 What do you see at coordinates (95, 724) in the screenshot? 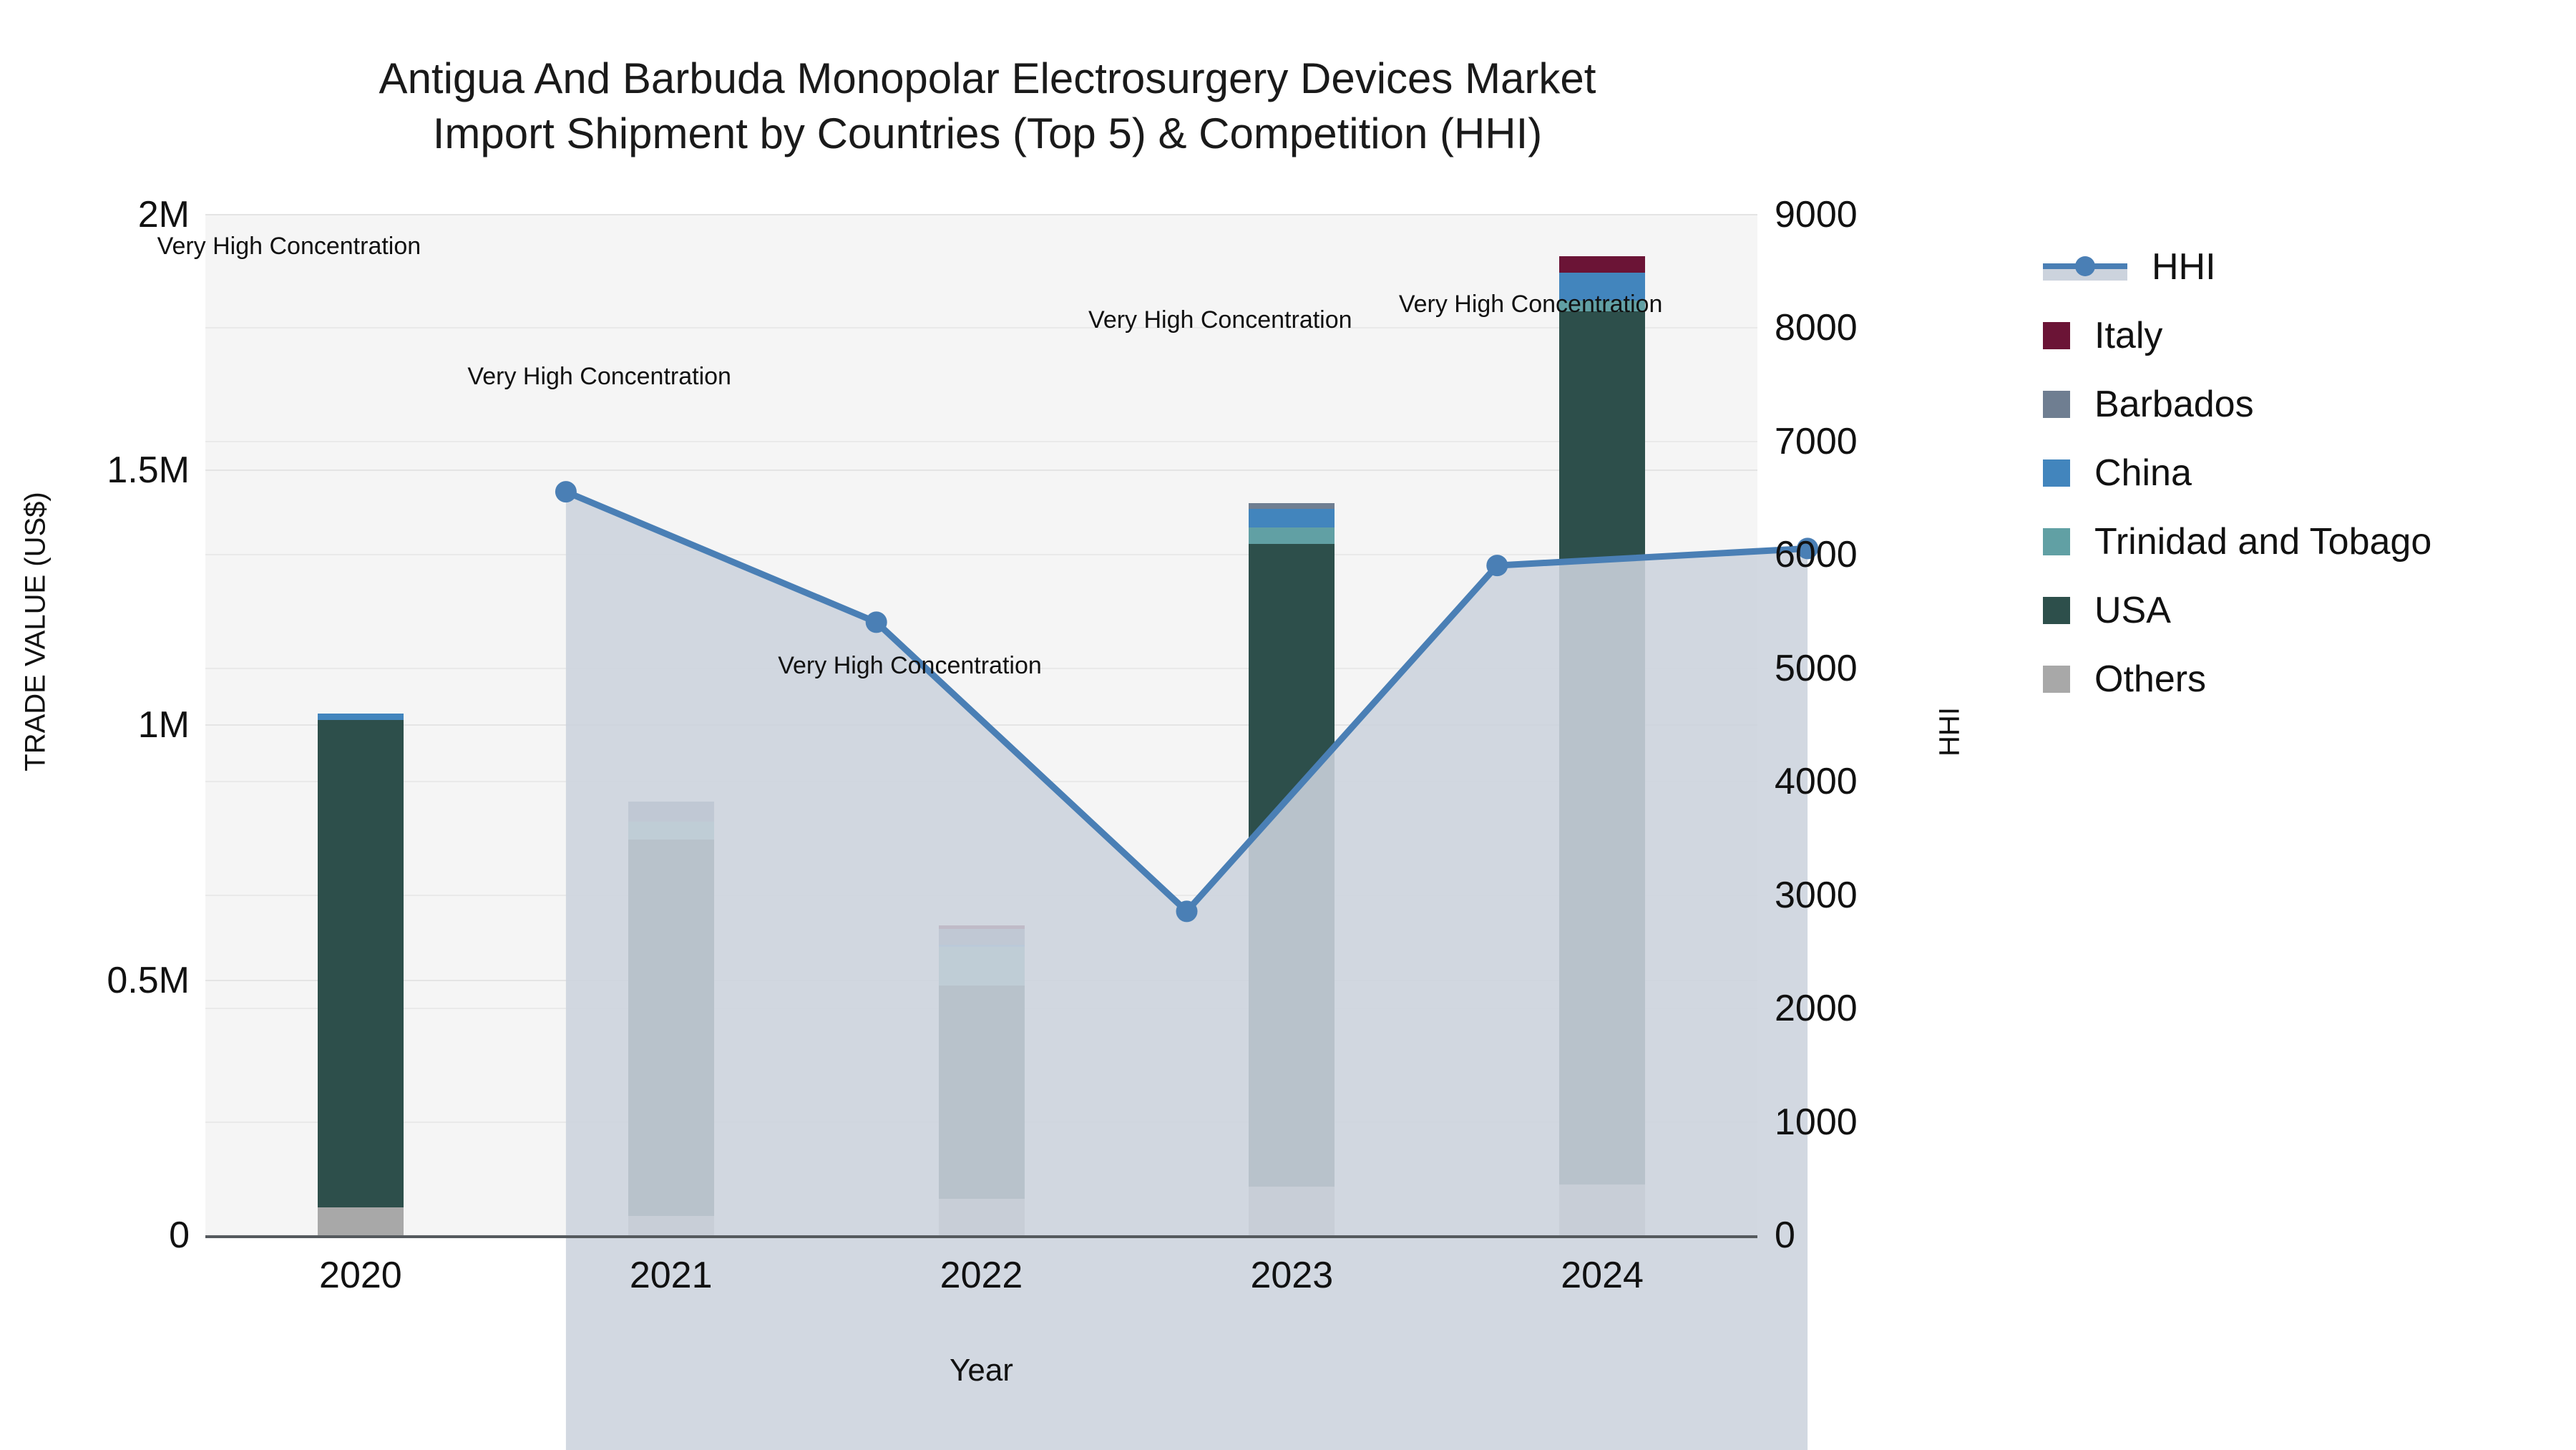
I see `y-axis-left-ticks: 0 0.5M 1M 1.5M 2M` at bounding box center [95, 724].